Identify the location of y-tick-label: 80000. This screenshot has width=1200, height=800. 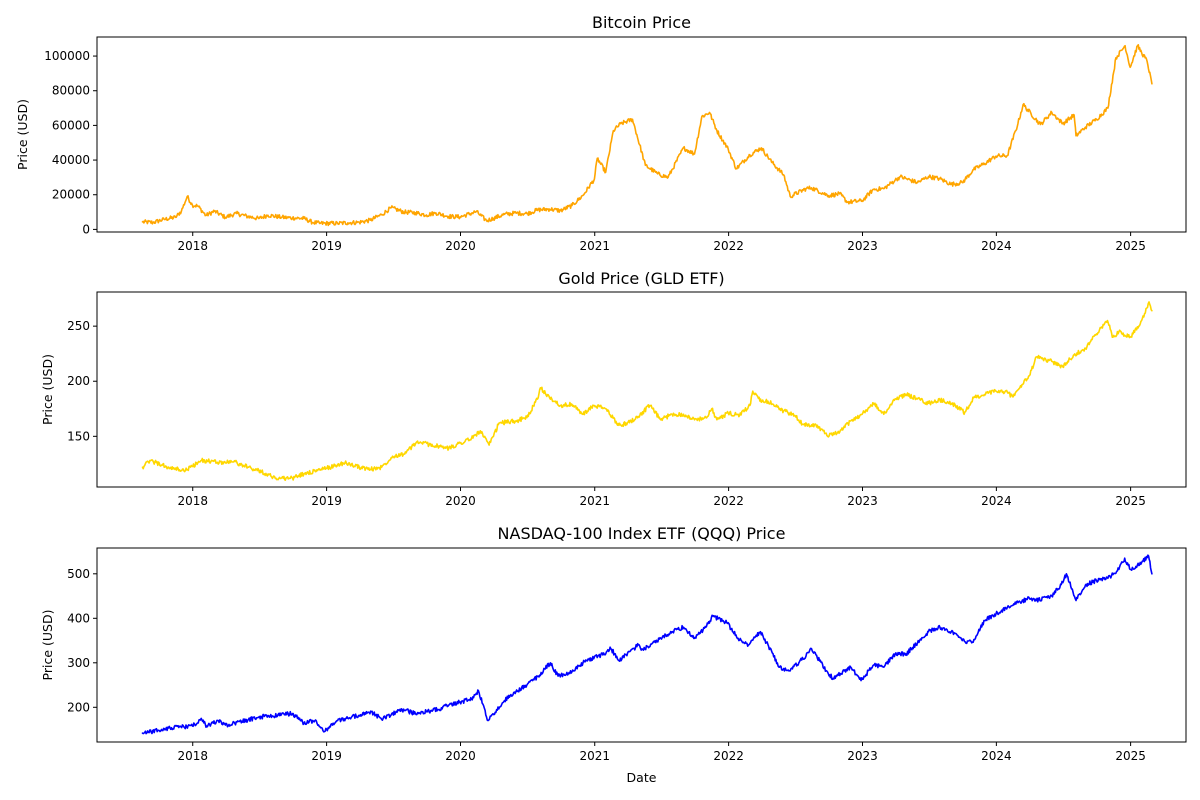
(71, 91).